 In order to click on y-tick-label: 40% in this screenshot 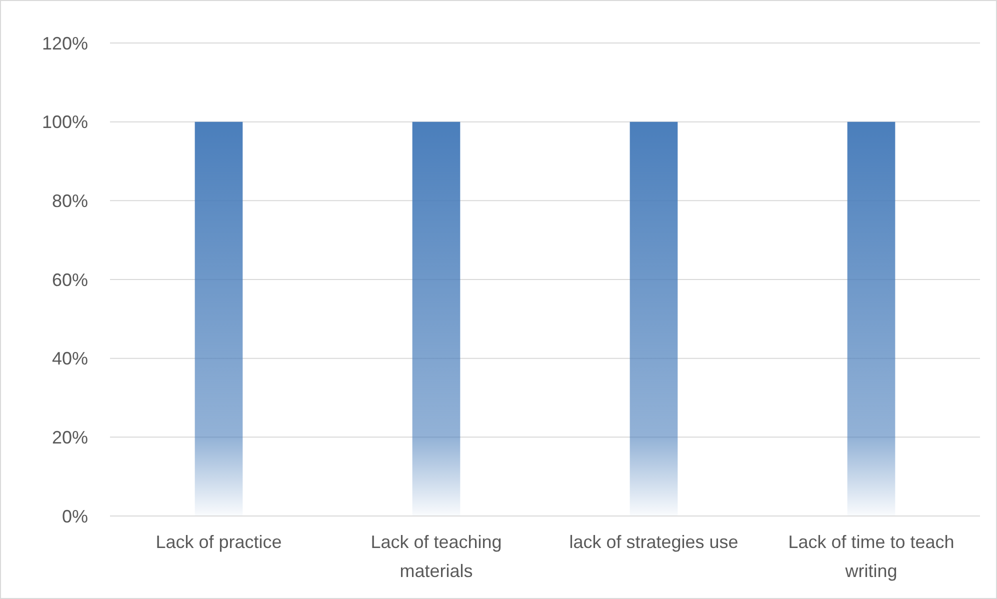, I will do `click(70, 358)`.